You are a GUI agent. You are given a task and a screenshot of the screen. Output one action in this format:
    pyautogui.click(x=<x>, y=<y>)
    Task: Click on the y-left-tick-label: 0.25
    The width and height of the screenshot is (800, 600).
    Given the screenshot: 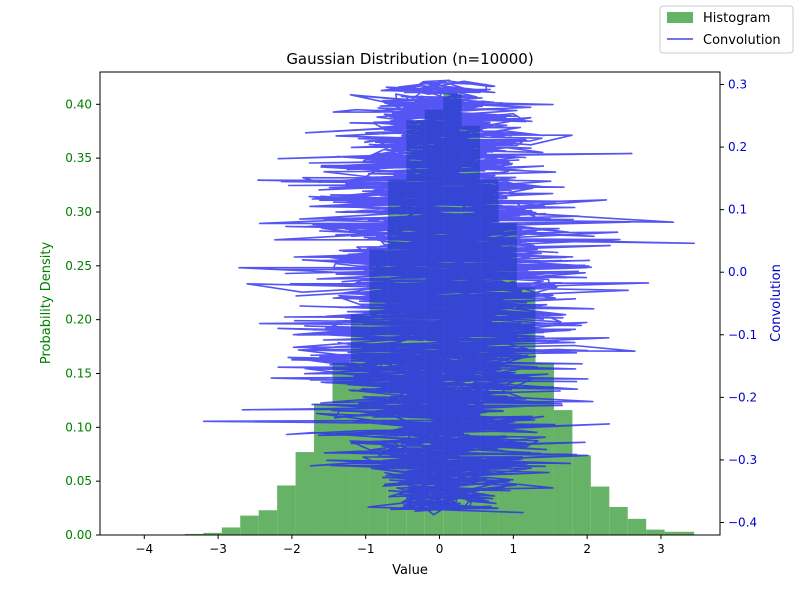 What is the action you would take?
    pyautogui.click(x=78, y=266)
    